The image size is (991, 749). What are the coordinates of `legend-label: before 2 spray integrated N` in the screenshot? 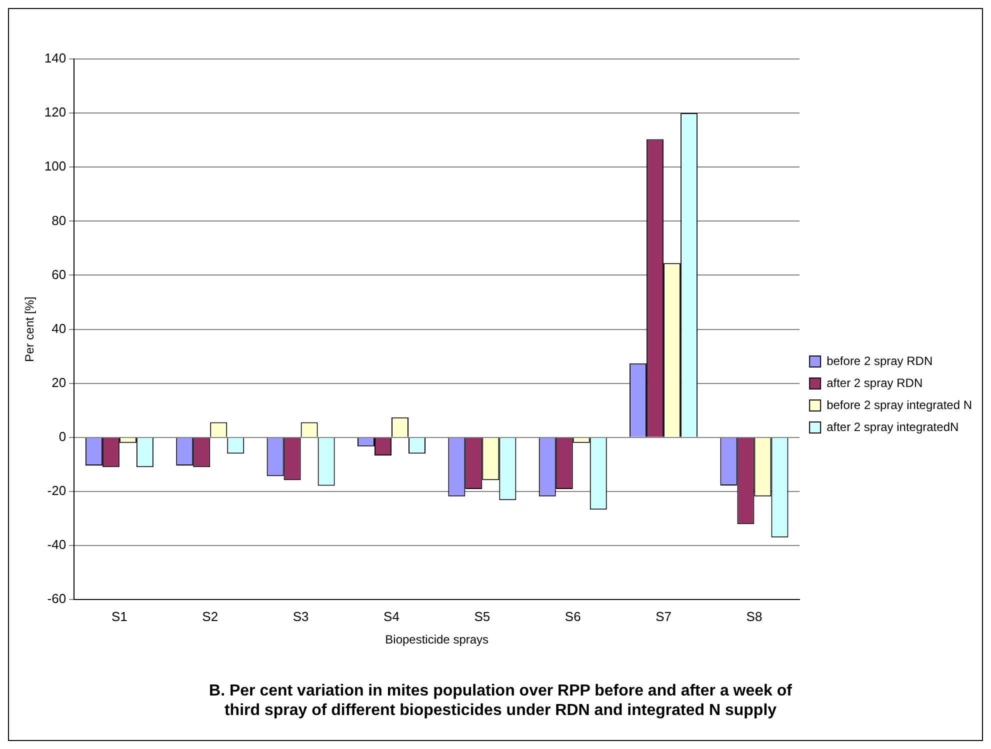 It's located at (899, 405).